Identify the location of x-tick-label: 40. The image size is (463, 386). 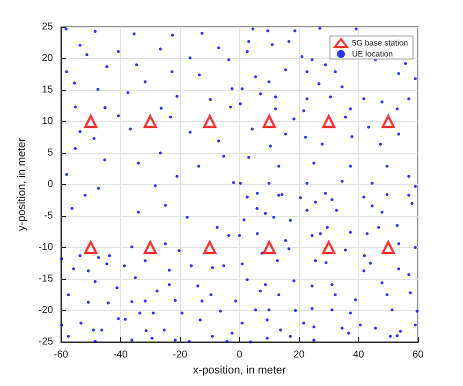
(358, 355).